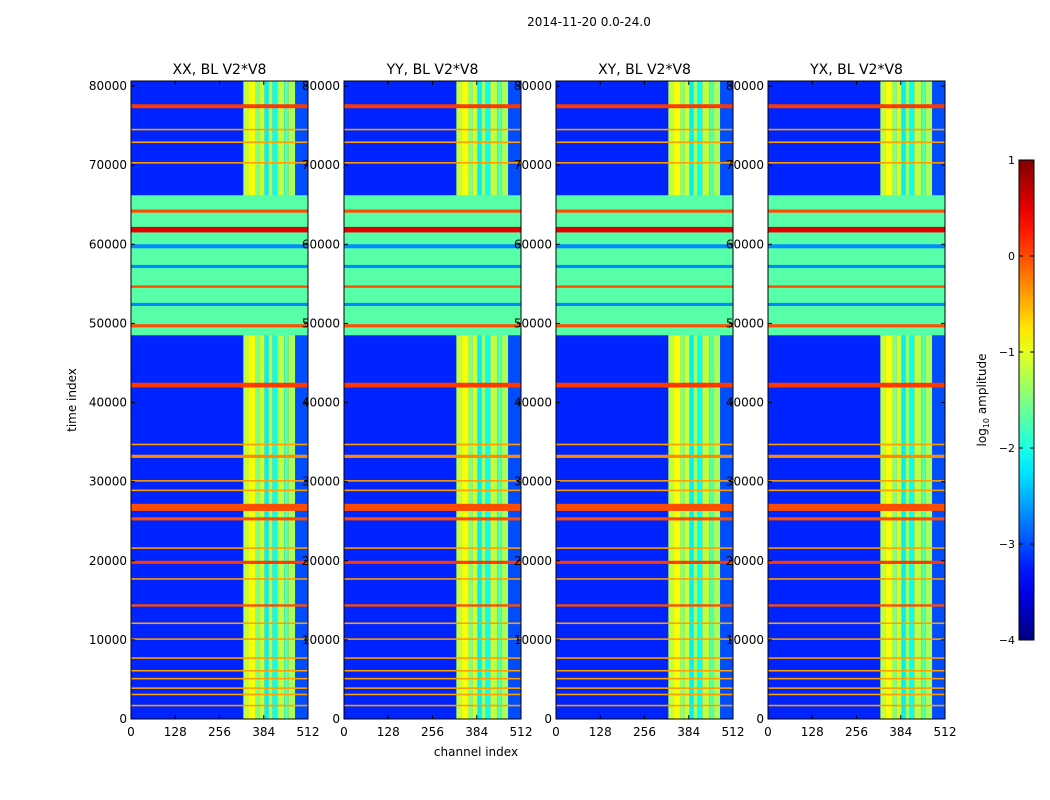  What do you see at coordinates (982, 437) in the screenshot?
I see `colorbar-label-log: log` at bounding box center [982, 437].